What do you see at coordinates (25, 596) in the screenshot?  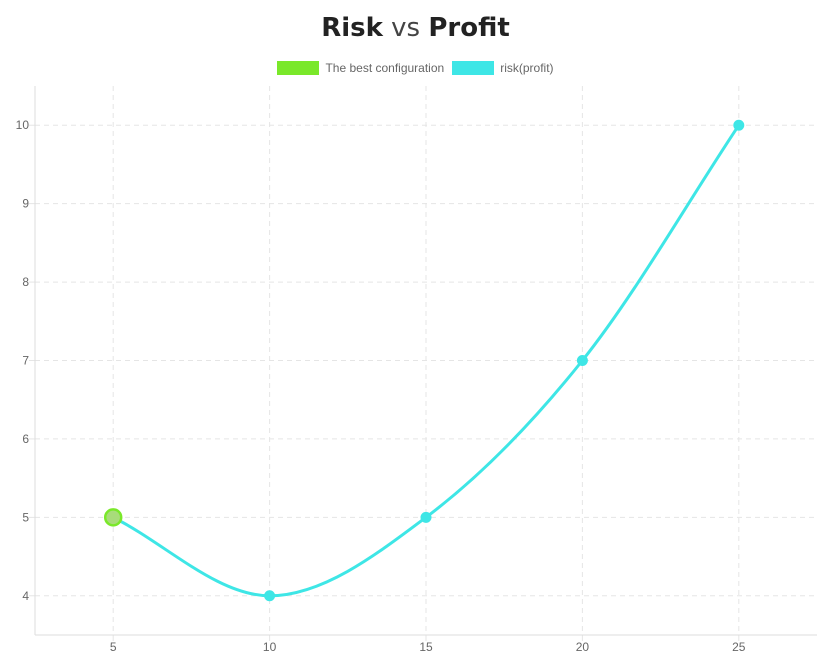 I see `y-tick-label: 4` at bounding box center [25, 596].